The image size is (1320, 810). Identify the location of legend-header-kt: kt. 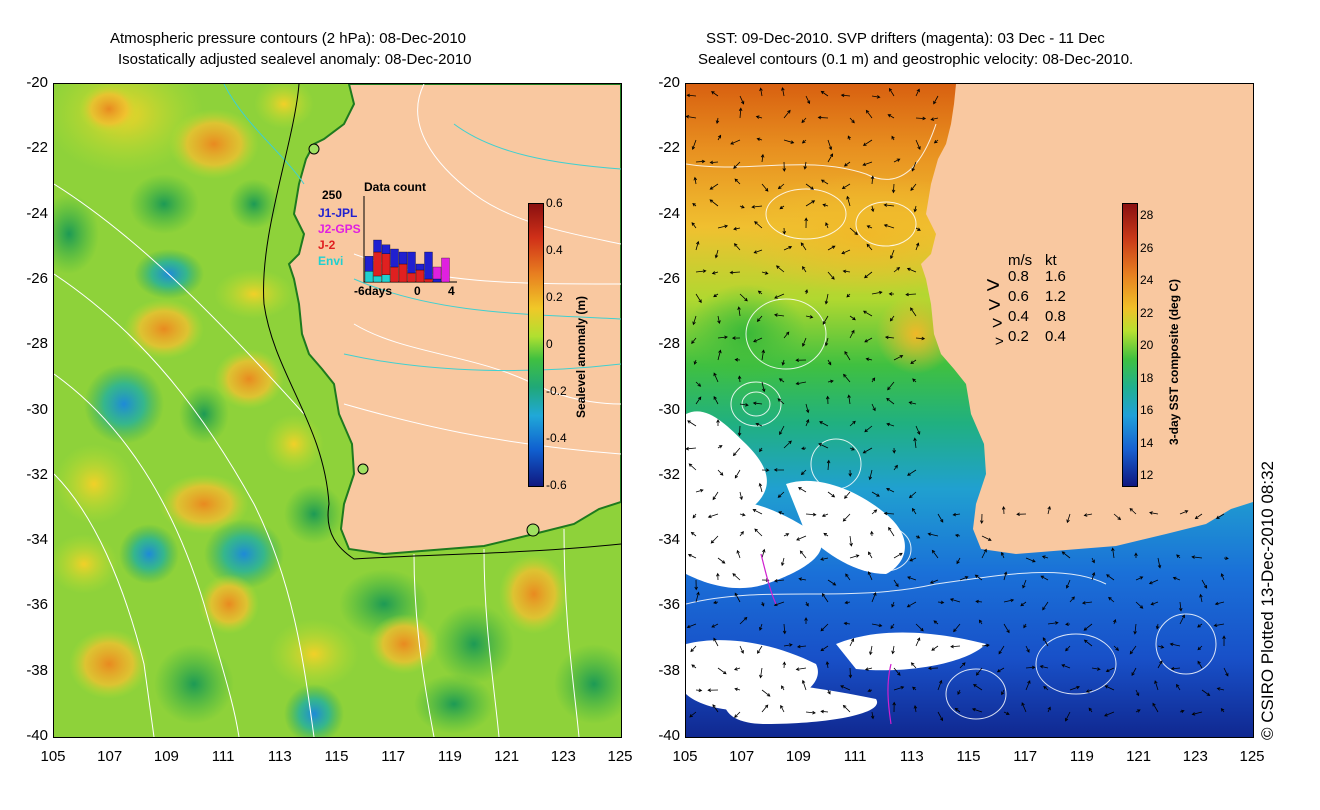
(1051, 260).